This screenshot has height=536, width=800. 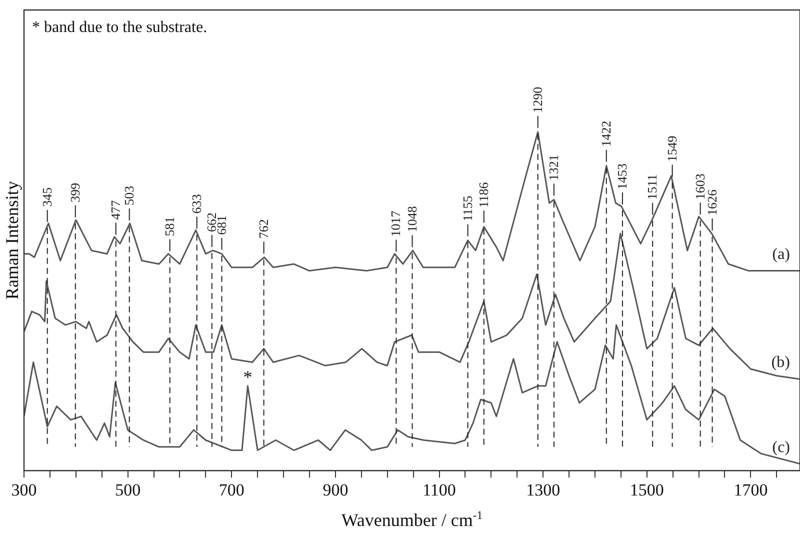 I want to click on ref-line-label: 581, so click(x=169, y=226).